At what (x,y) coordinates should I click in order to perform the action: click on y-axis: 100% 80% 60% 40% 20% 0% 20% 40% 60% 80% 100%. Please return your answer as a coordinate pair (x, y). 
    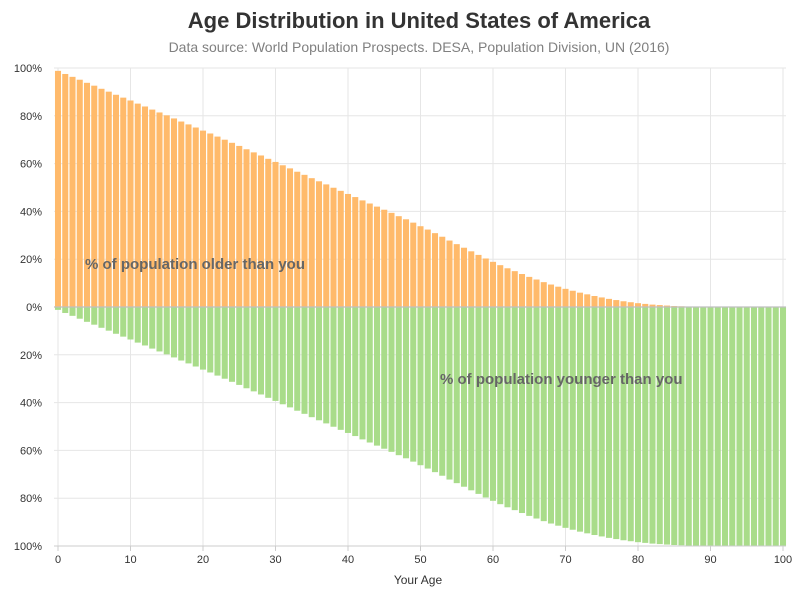
    Looking at the image, I should click on (28, 308).